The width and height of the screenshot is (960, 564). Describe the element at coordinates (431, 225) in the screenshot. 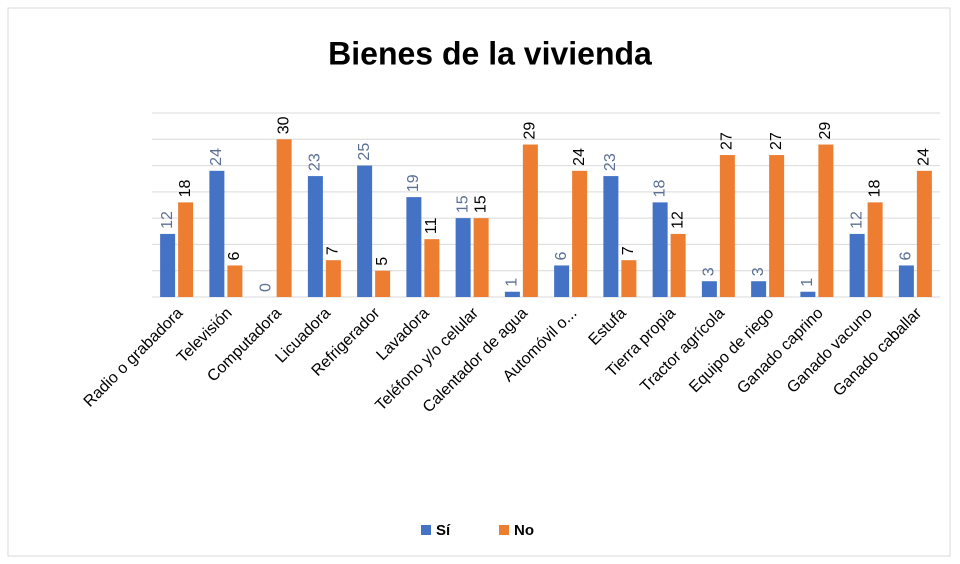

I see `data-label: 11` at that location.